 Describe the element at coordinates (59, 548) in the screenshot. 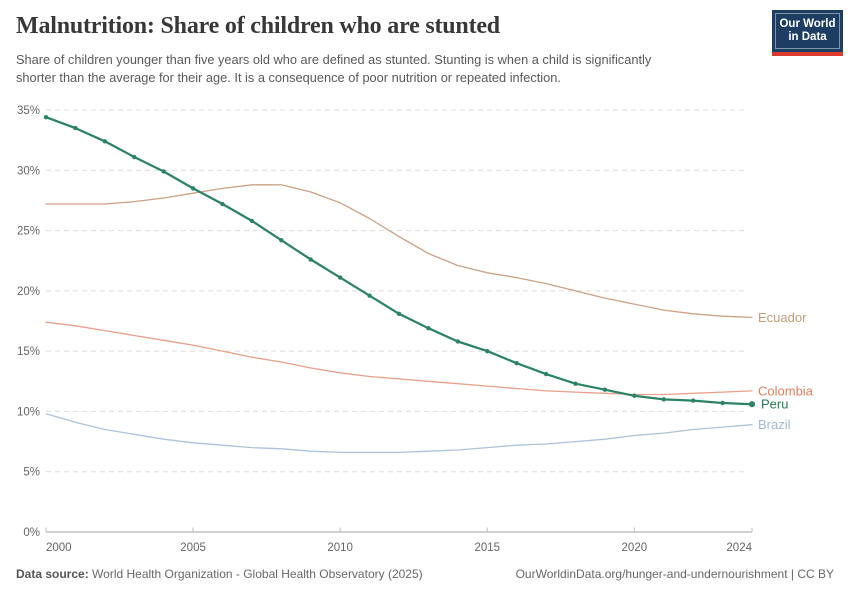

I see `x-axis-label-2000: 2000` at that location.